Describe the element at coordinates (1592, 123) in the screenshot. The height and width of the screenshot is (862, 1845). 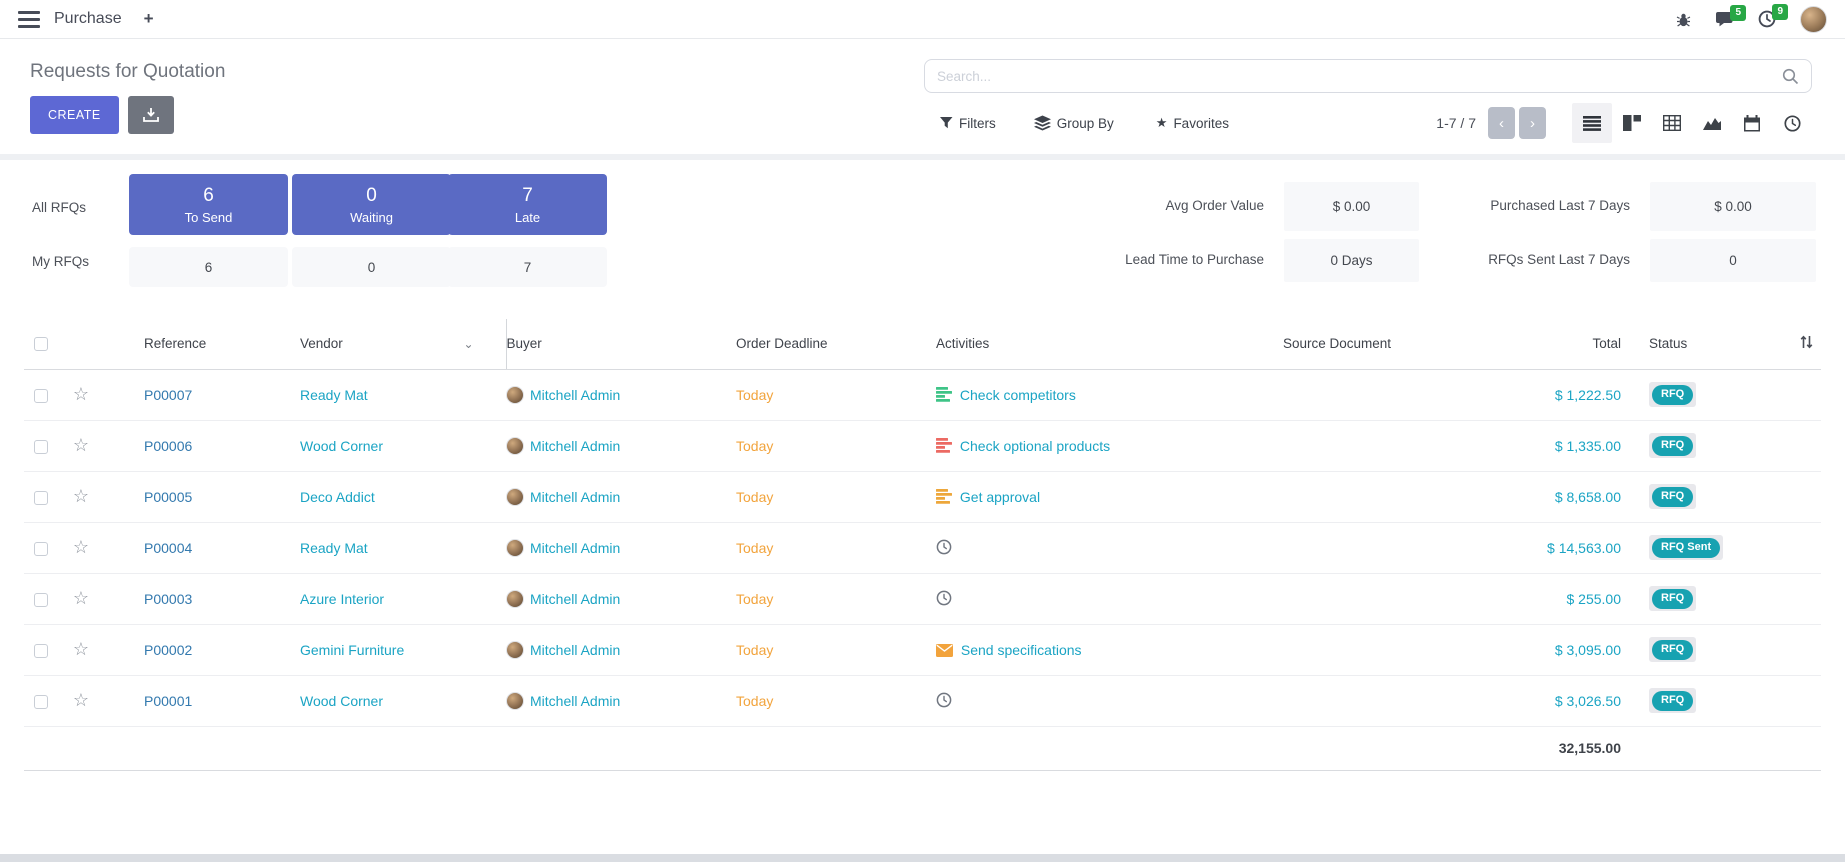
I see `list-view-button` at that location.